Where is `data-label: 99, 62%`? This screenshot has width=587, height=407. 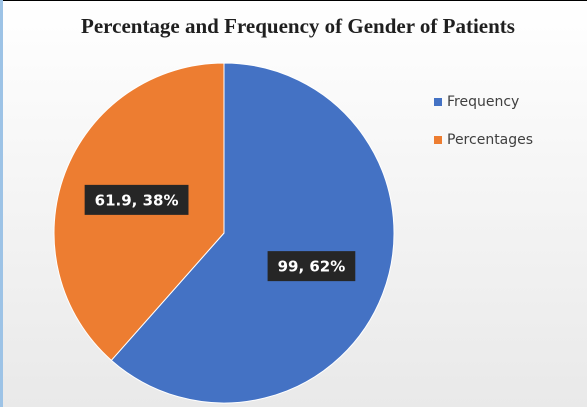 data-label: 99, 62% is located at coordinates (312, 267).